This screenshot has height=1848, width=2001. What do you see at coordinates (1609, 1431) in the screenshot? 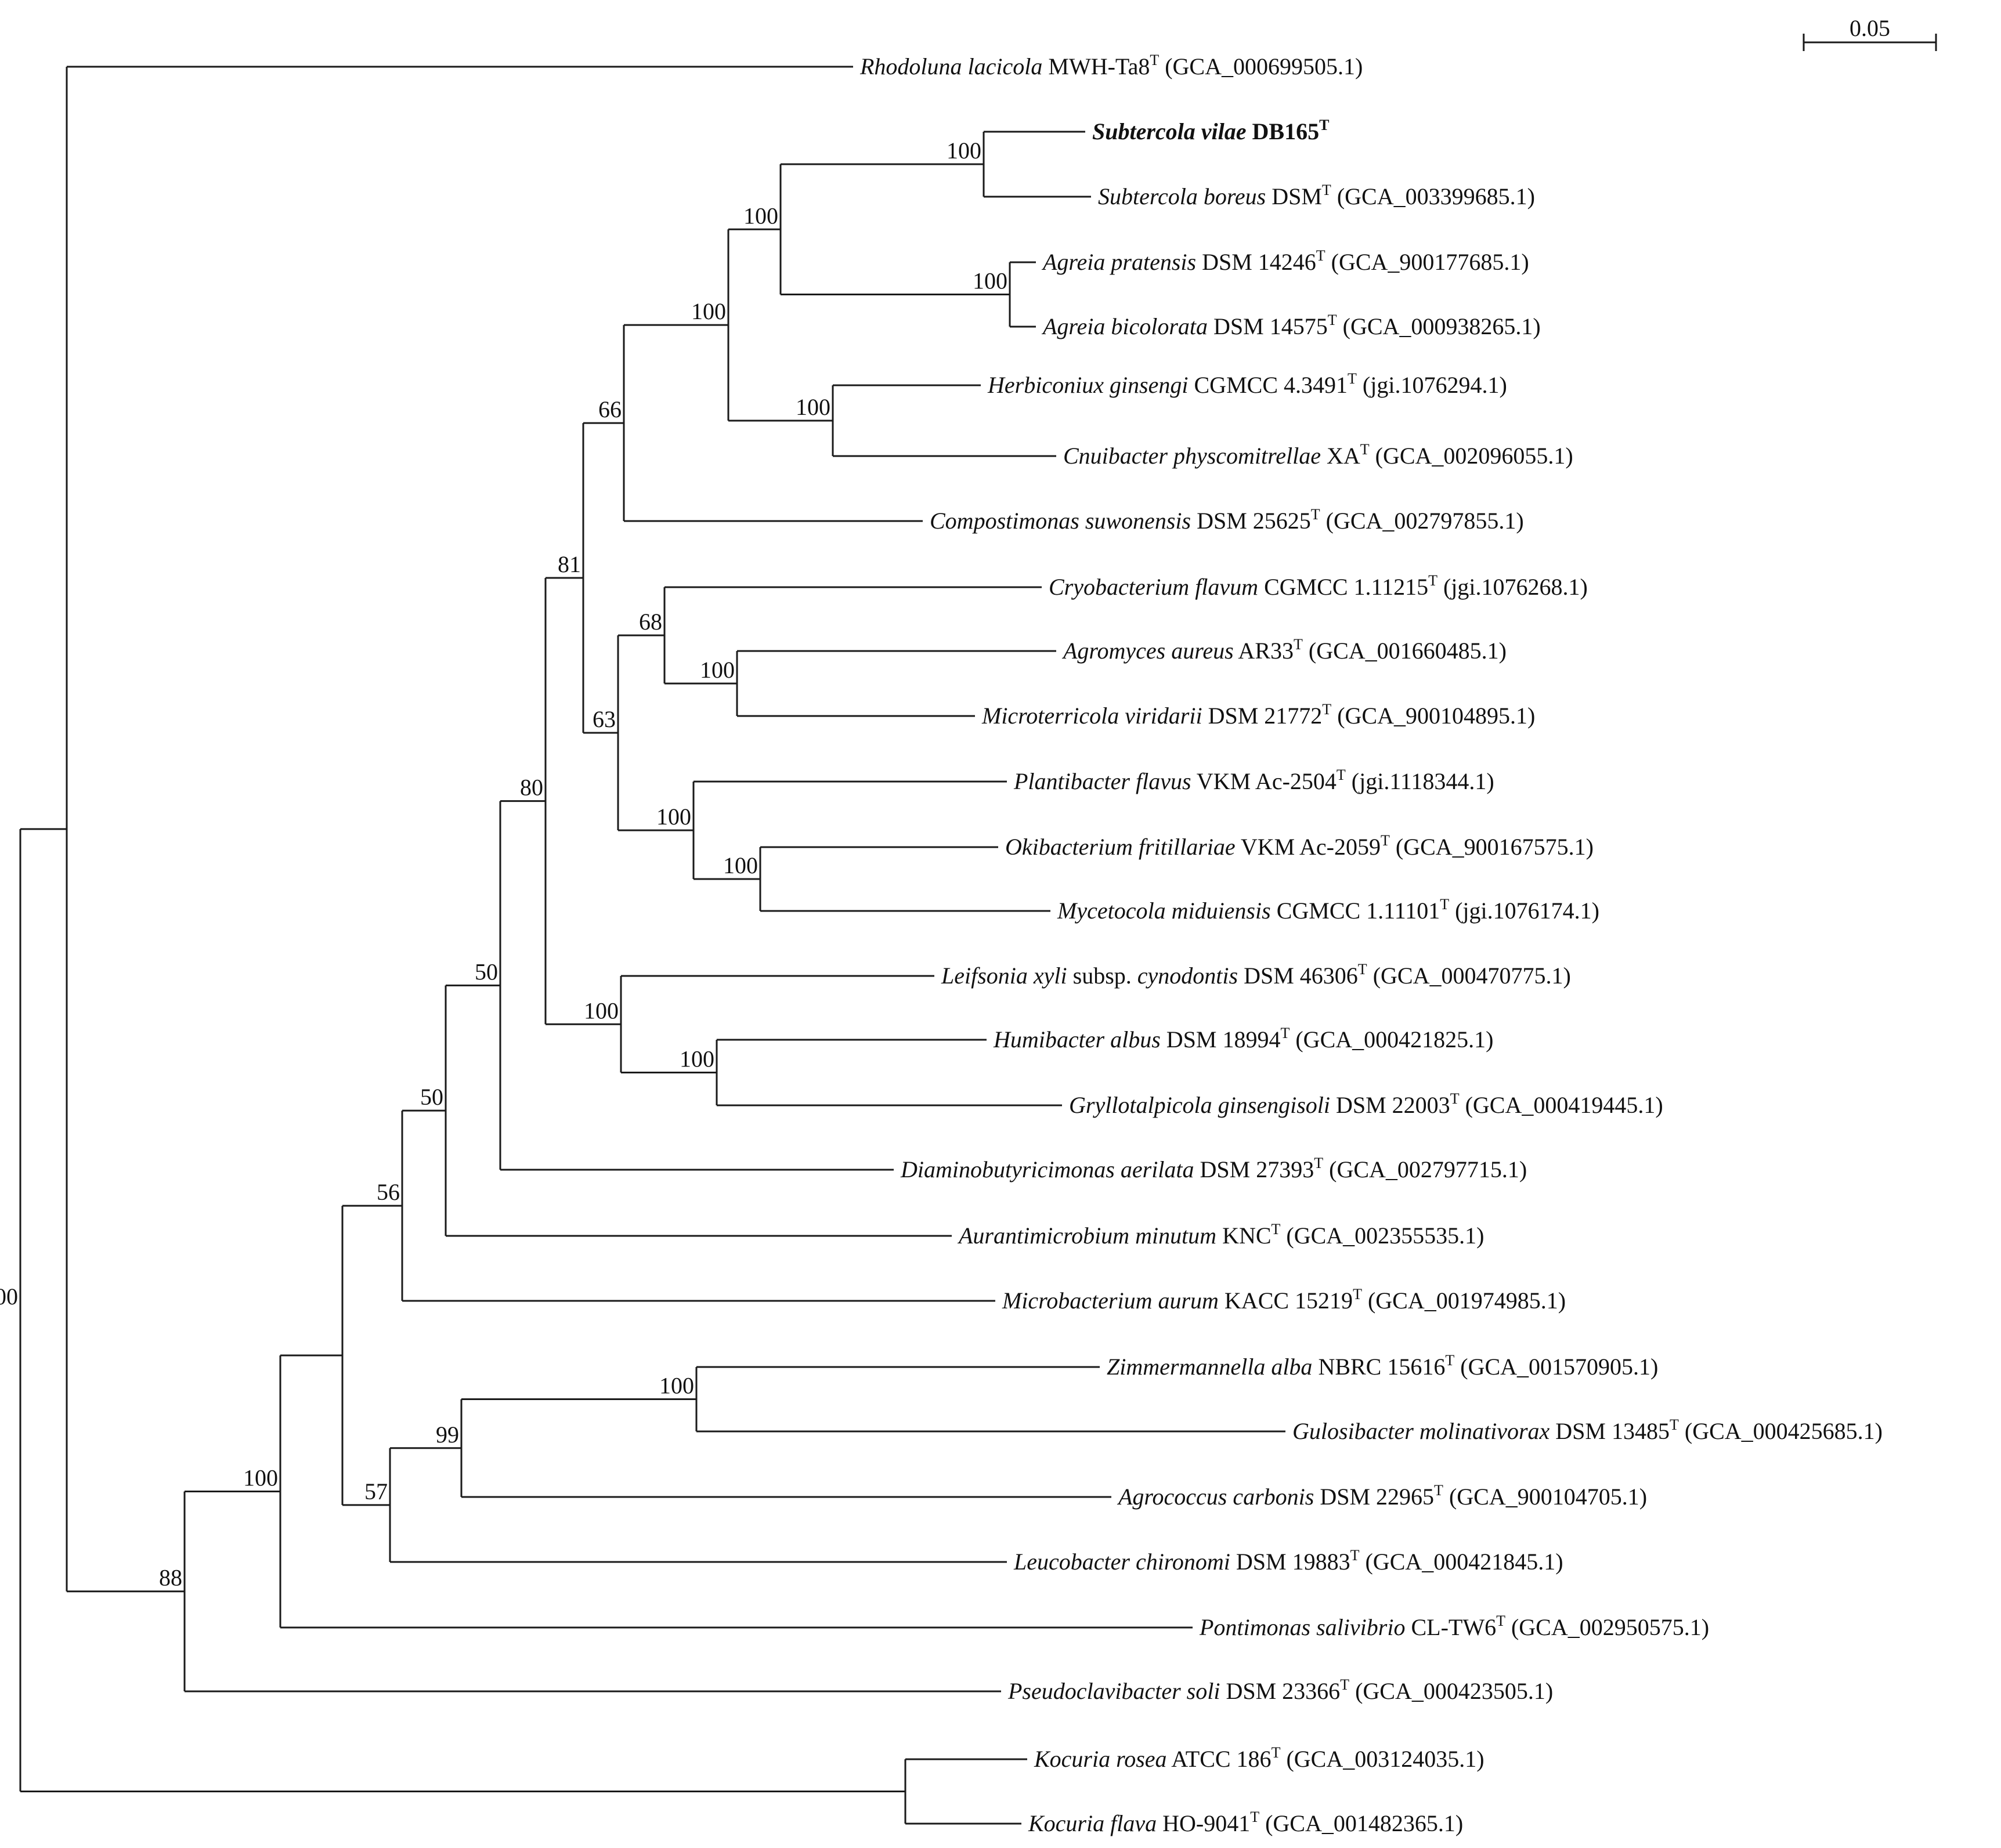
I see `taxon-strain: DSM 13485` at bounding box center [1609, 1431].